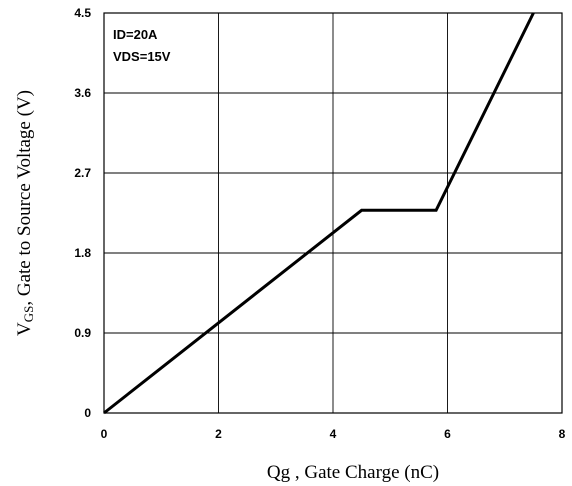 This screenshot has width=572, height=486. Describe the element at coordinates (562, 434) in the screenshot. I see `x-tick-label: 8` at that location.